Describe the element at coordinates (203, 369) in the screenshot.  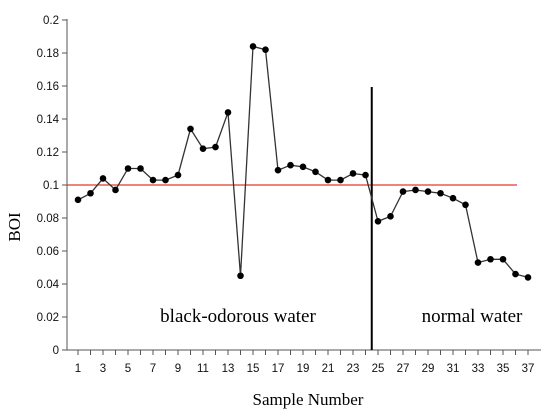
I see `x-tick-label: 11` at that location.